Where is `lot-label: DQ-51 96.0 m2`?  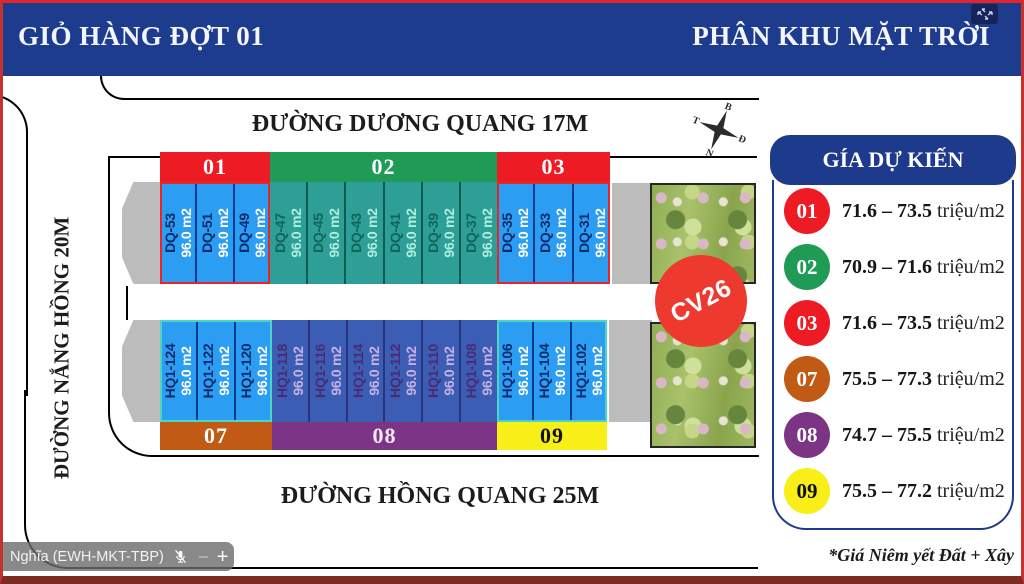
lot-label: DQ-51 96.0 m2 is located at coordinates (214, 233).